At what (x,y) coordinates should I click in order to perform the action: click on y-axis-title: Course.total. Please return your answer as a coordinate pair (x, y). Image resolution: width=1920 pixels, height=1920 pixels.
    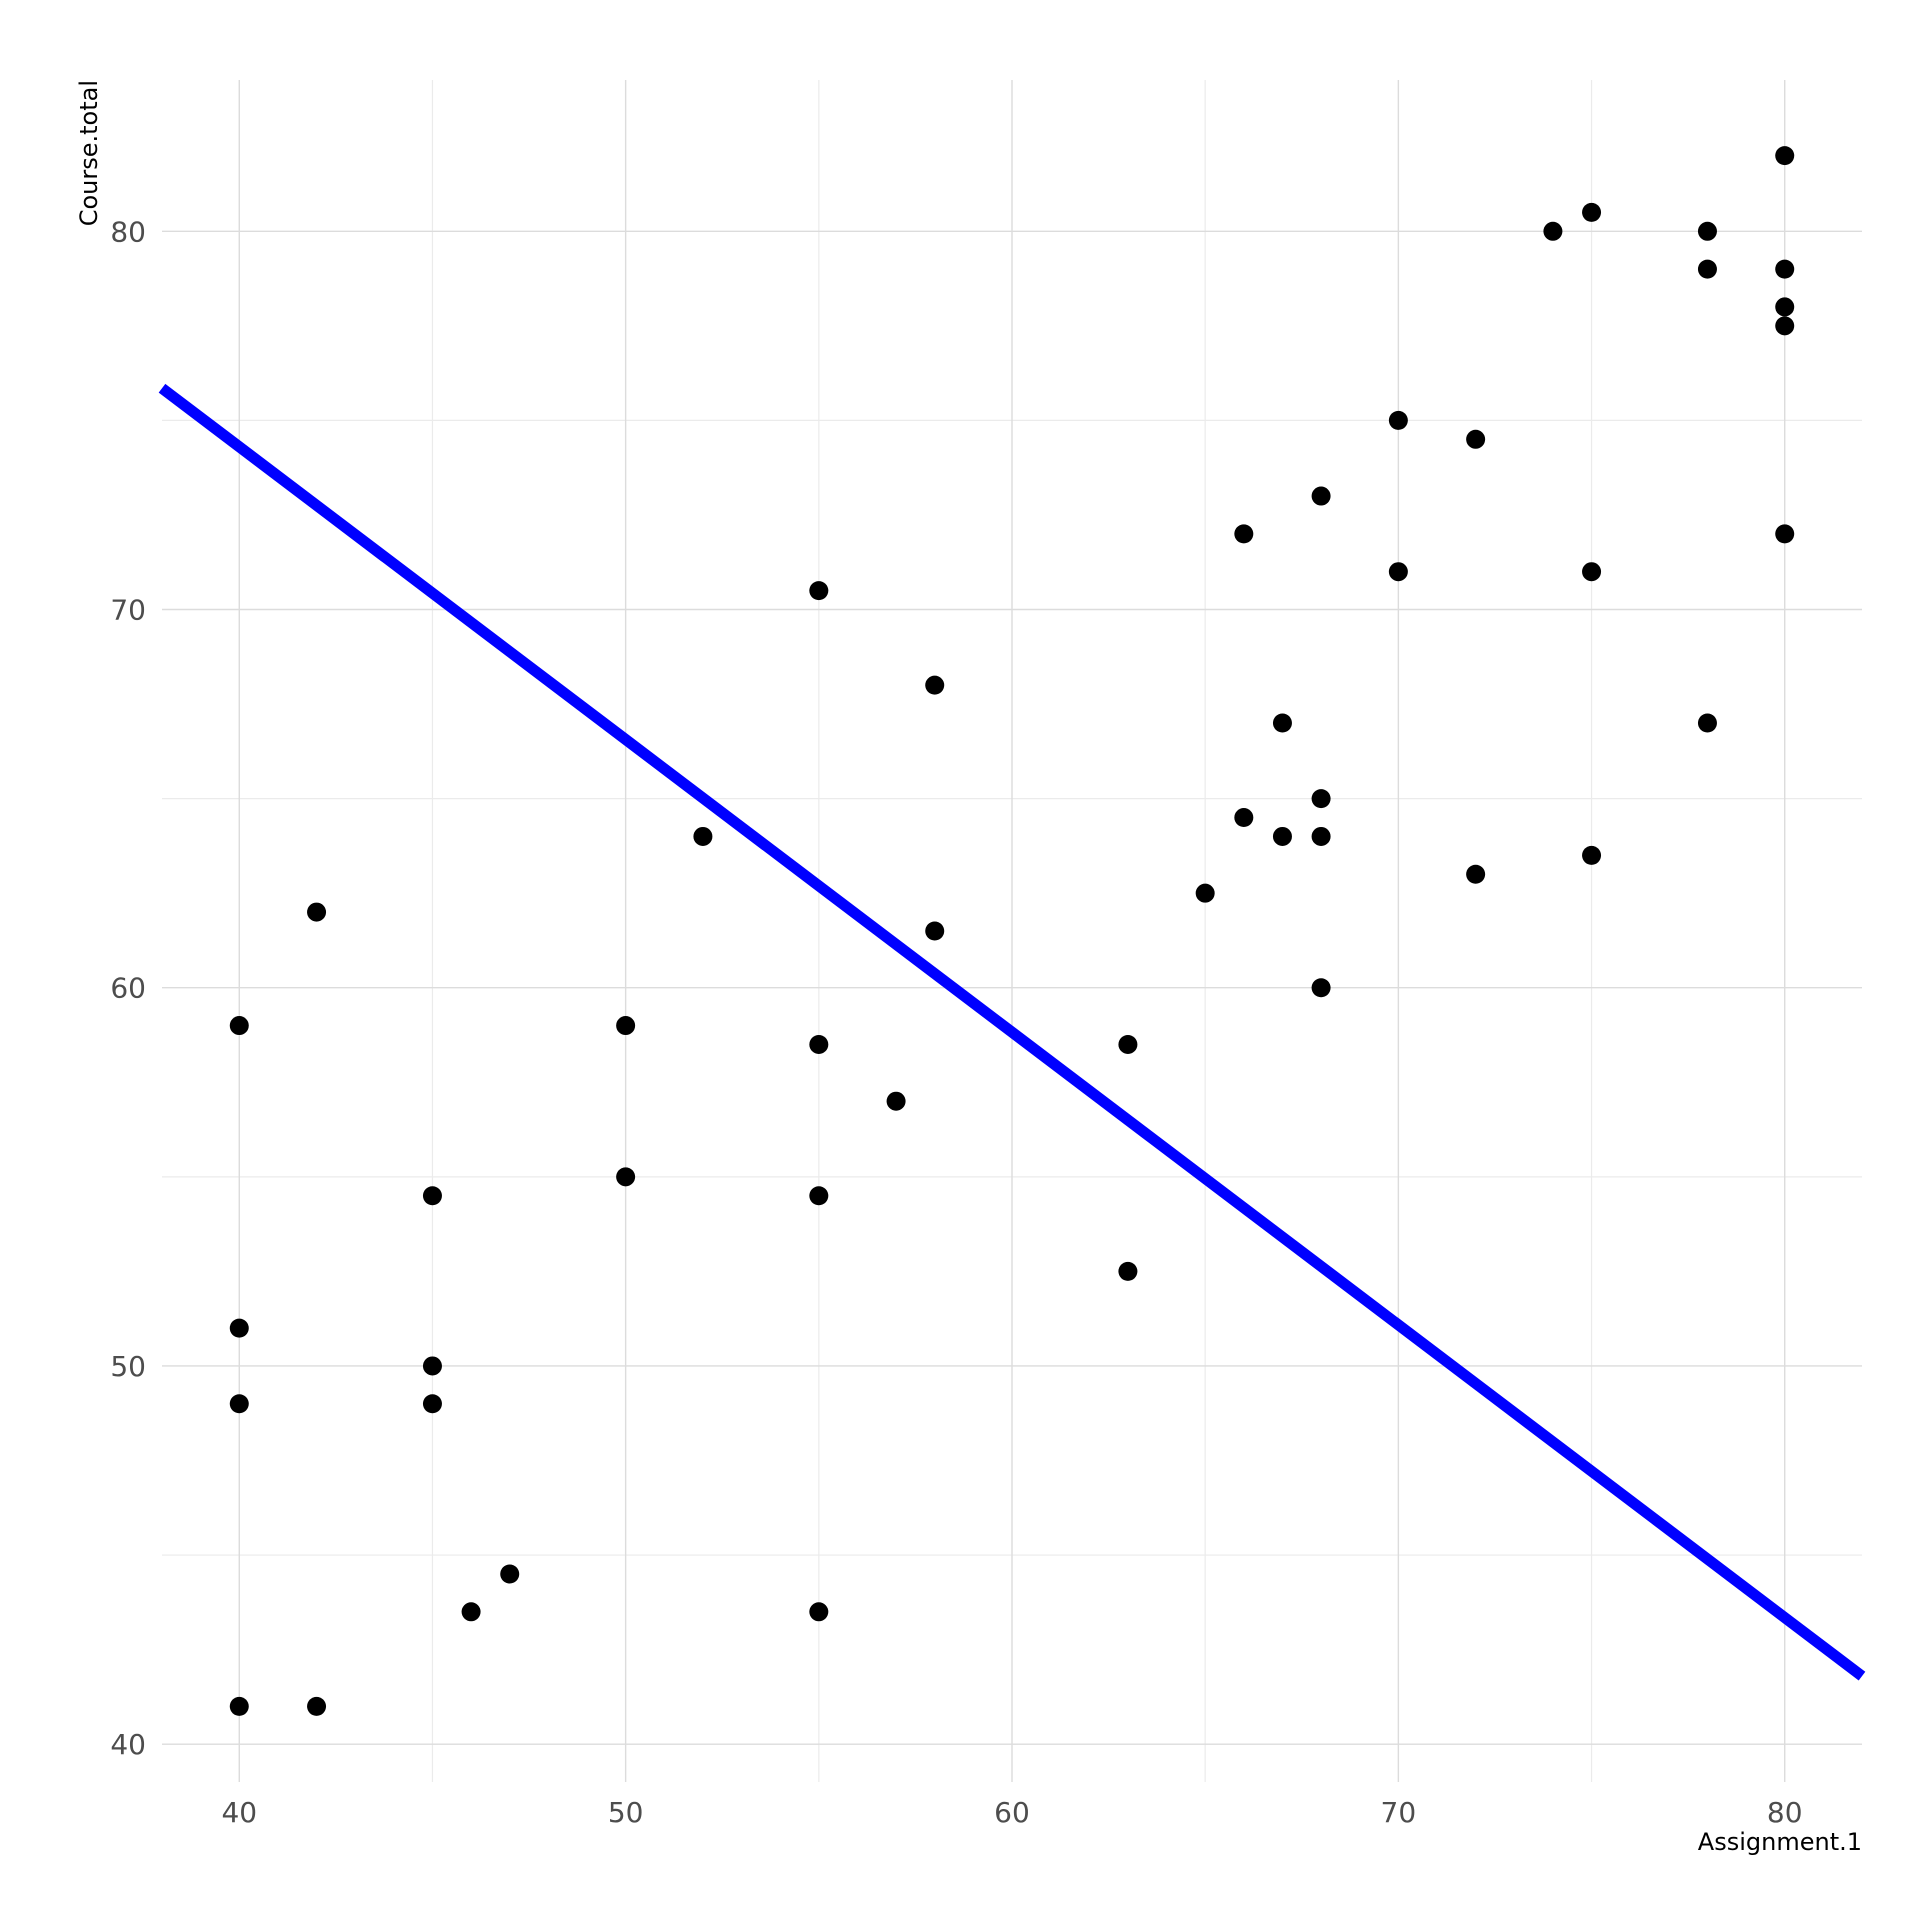
    Looking at the image, I should click on (89, 153).